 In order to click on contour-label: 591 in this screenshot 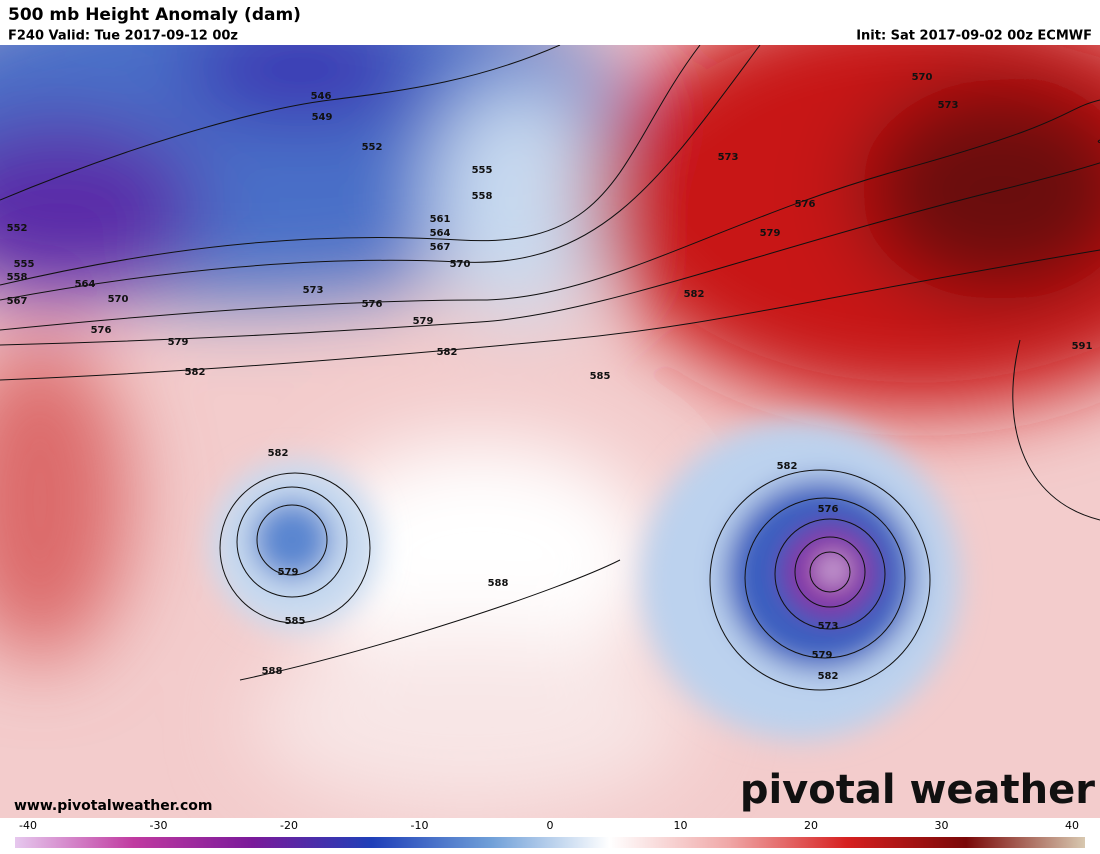, I will do `click(1082, 346)`.